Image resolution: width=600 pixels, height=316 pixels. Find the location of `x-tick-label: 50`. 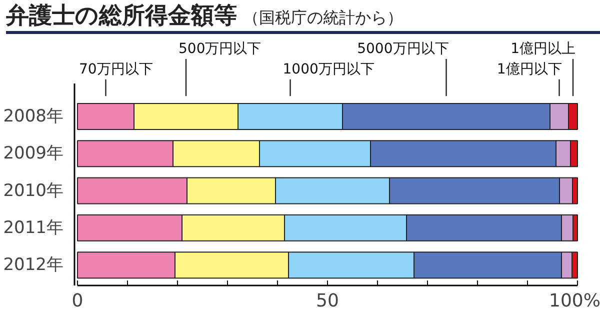

x-tick-label: 50 is located at coordinates (327, 301).